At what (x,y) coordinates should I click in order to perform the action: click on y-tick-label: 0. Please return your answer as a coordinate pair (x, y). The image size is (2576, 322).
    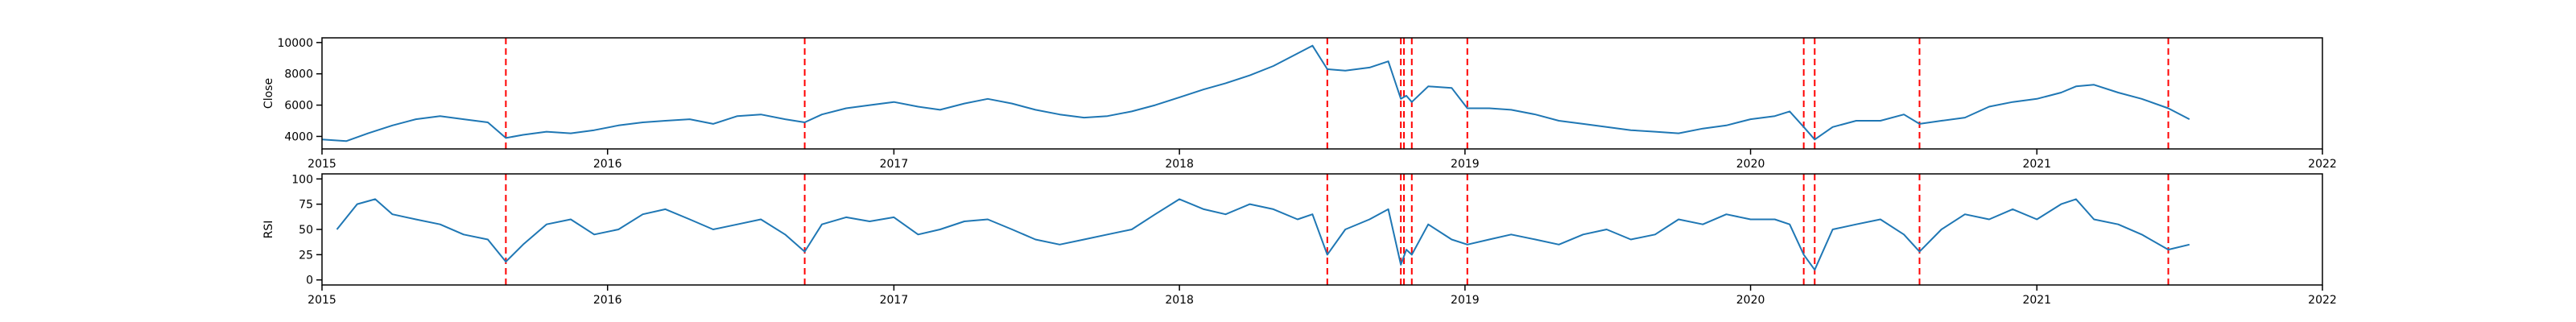
    Looking at the image, I should click on (309, 281).